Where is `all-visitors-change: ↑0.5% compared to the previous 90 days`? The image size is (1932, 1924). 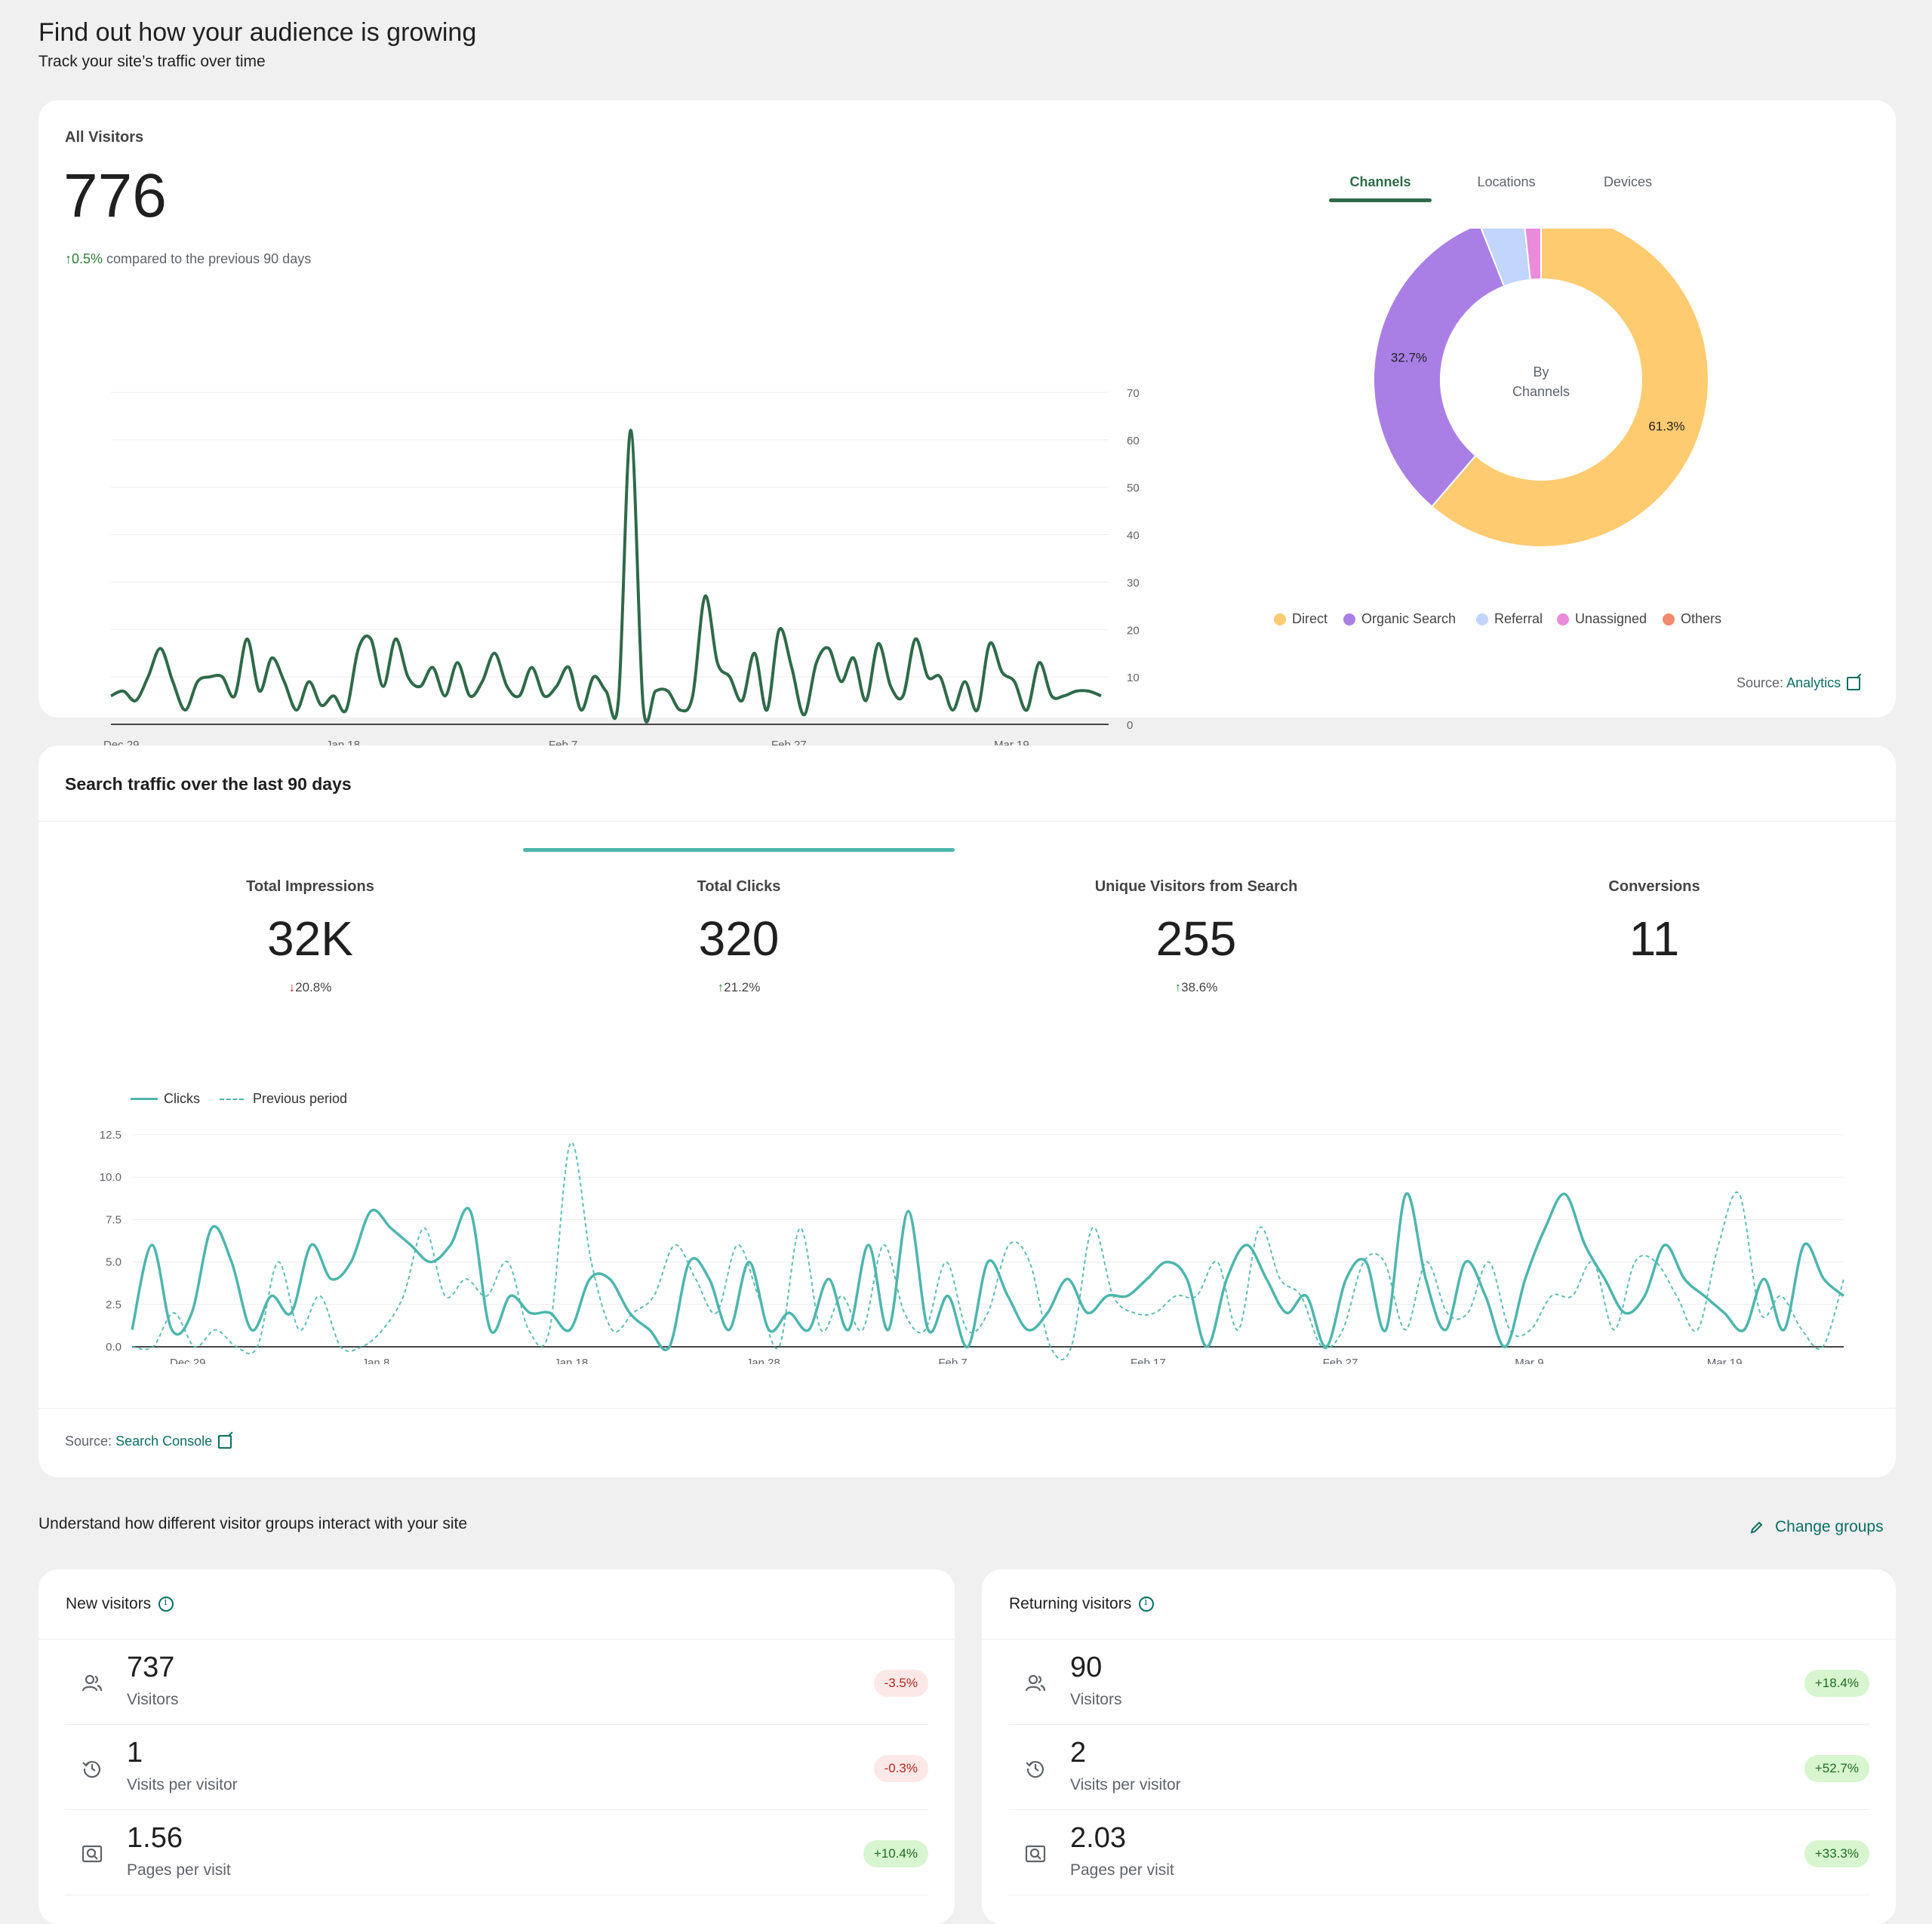 all-visitors-change: ↑0.5% compared to the previous 90 days is located at coordinates (188, 259).